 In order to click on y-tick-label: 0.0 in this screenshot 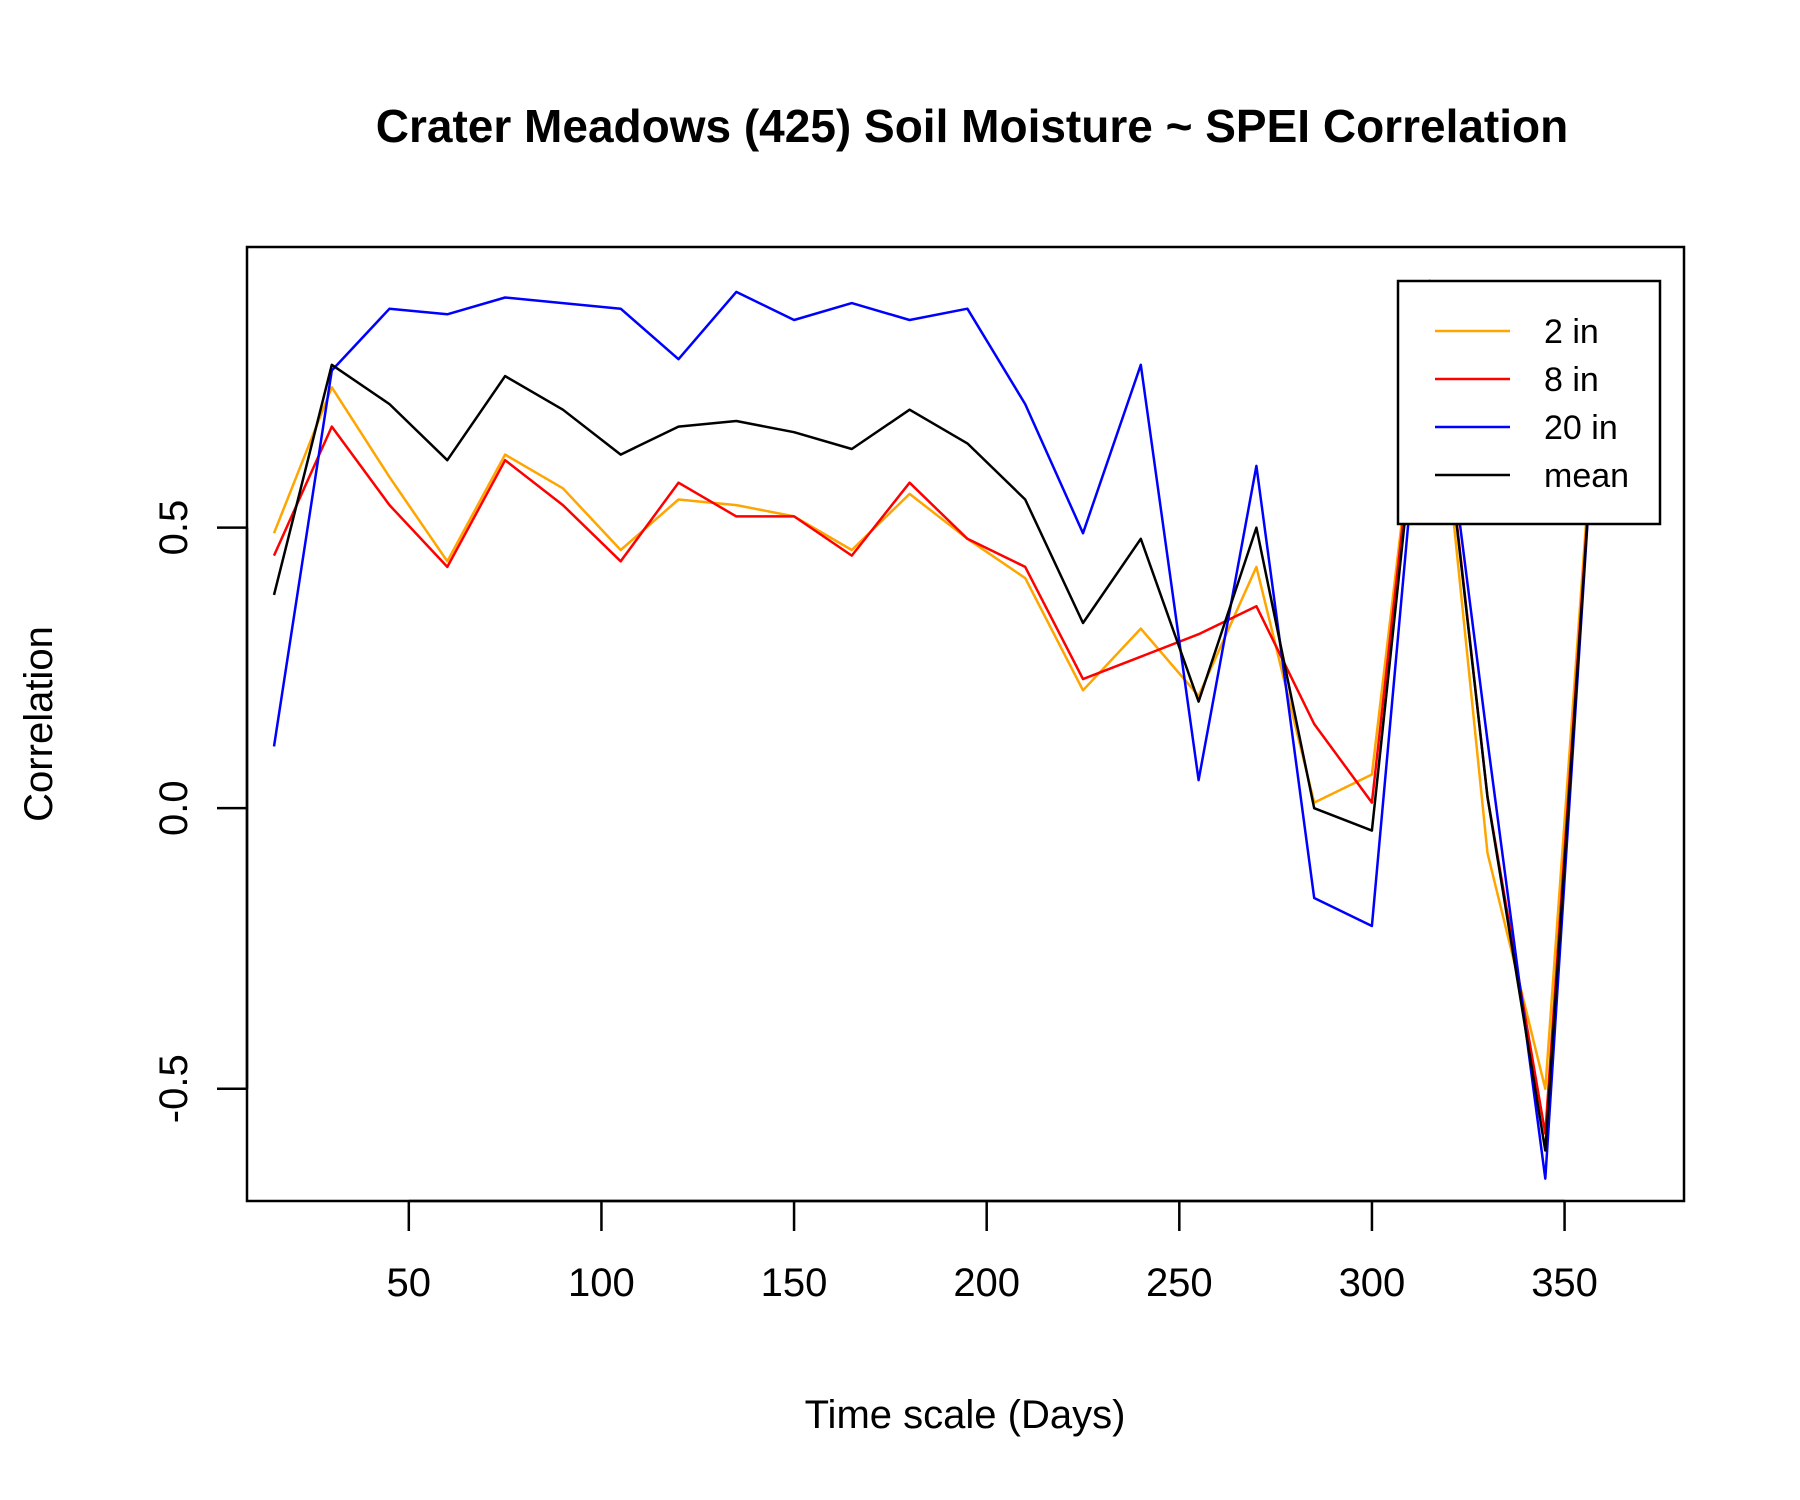, I will do `click(174, 808)`.